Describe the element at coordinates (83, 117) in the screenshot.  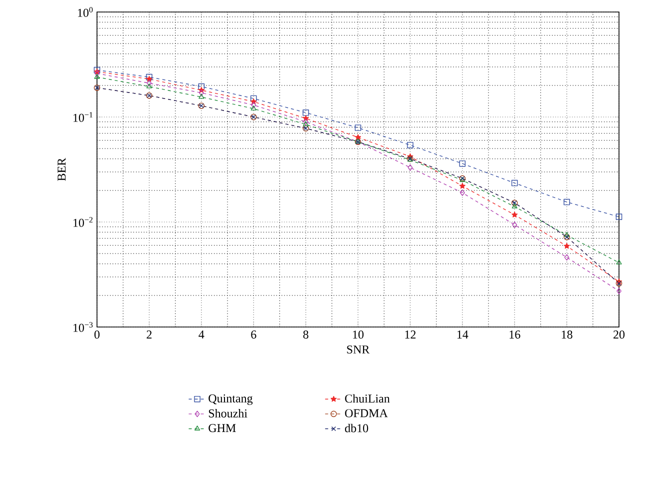
I see `y-tick-label: 10$^{−1}$` at that location.